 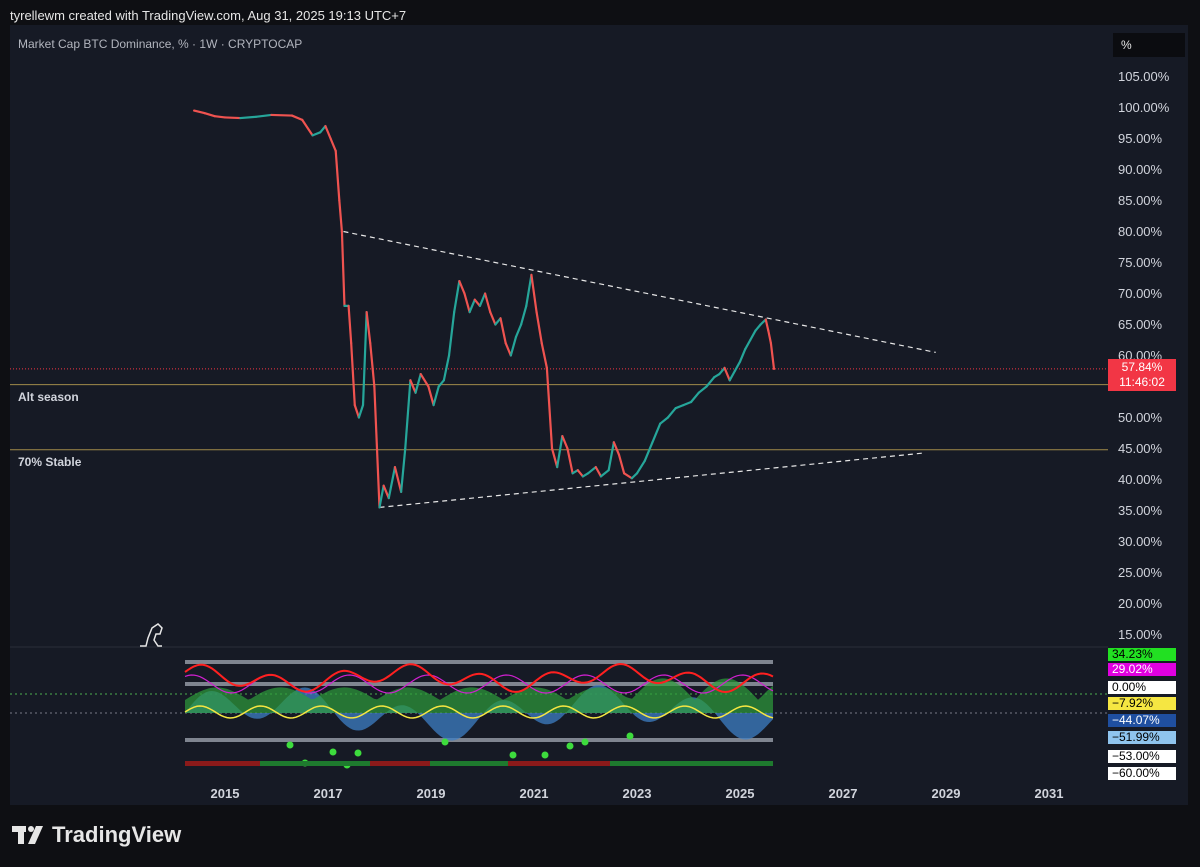 What do you see at coordinates (1142, 703) in the screenshot?
I see `oscillator-value-badge: −7.92%` at bounding box center [1142, 703].